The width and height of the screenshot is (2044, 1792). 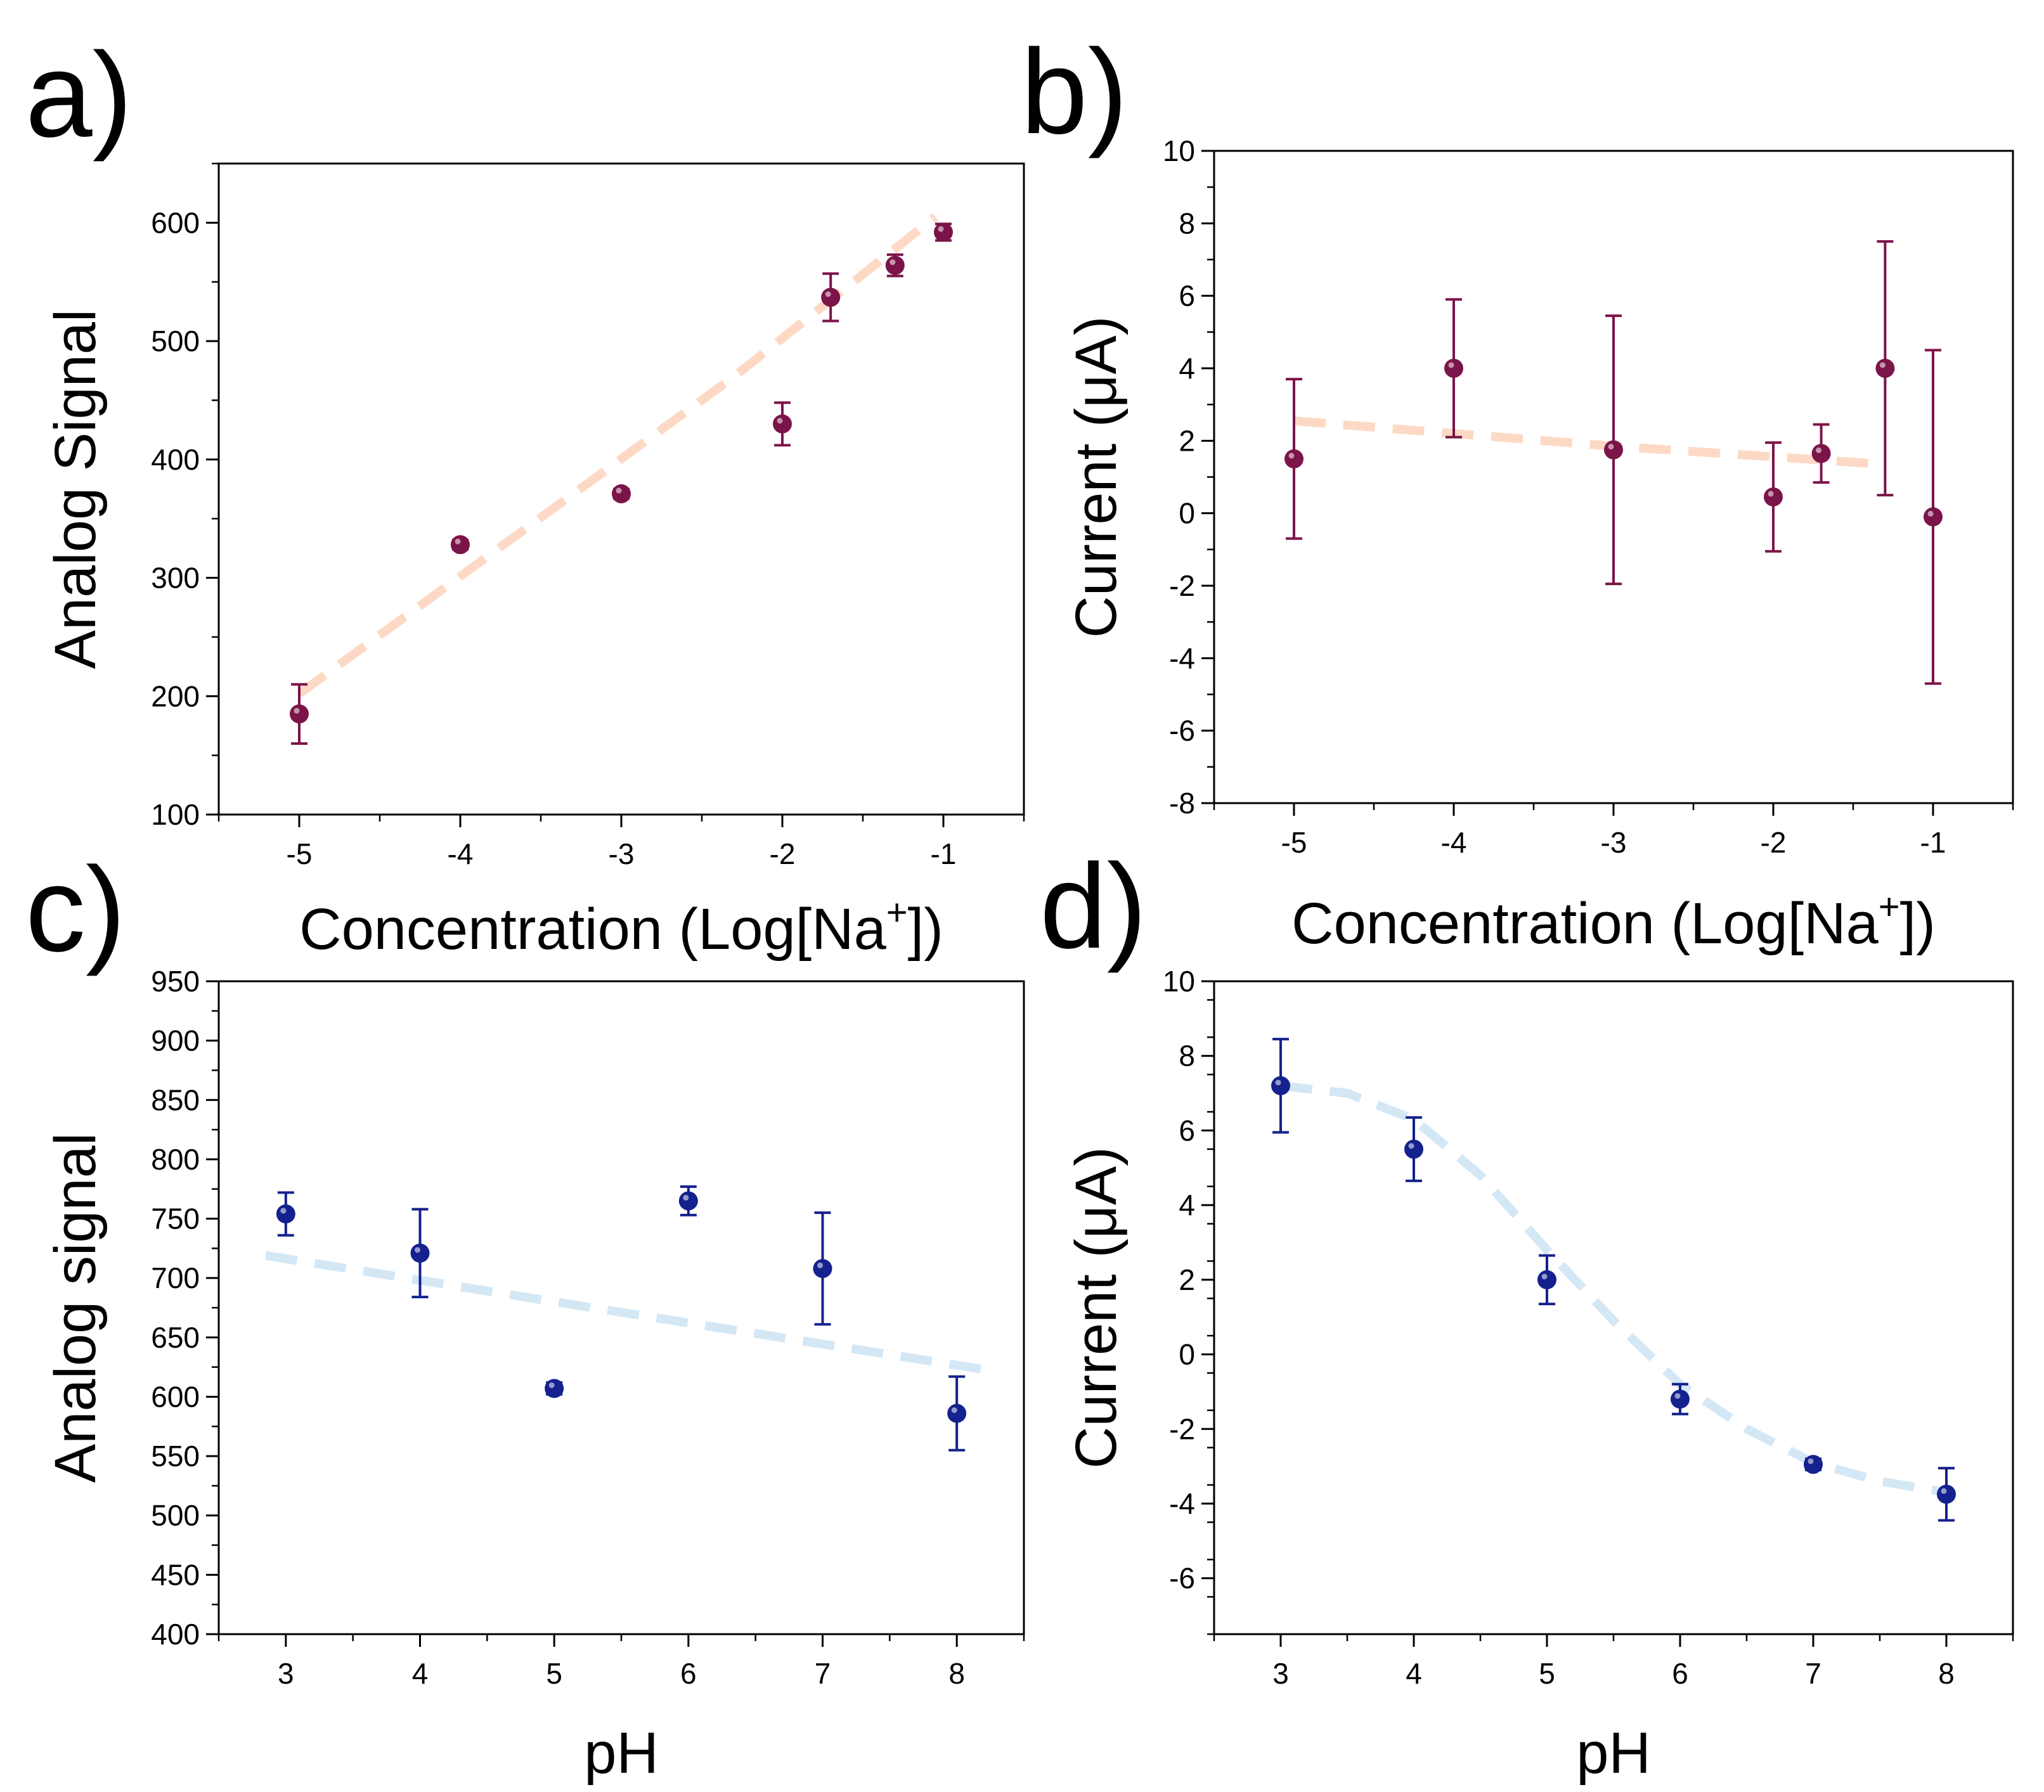 What do you see at coordinates (176, 1159) in the screenshot?
I see `y-tick-label: 800` at bounding box center [176, 1159].